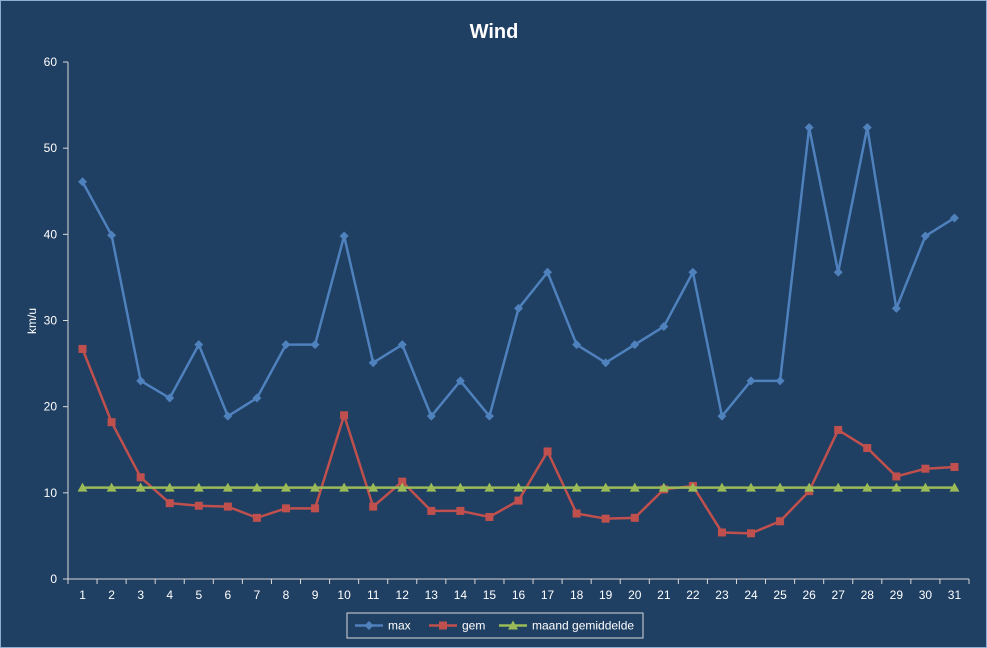 This screenshot has width=987, height=648. What do you see at coordinates (51, 493) in the screenshot?
I see `y-tick-label: 10` at bounding box center [51, 493].